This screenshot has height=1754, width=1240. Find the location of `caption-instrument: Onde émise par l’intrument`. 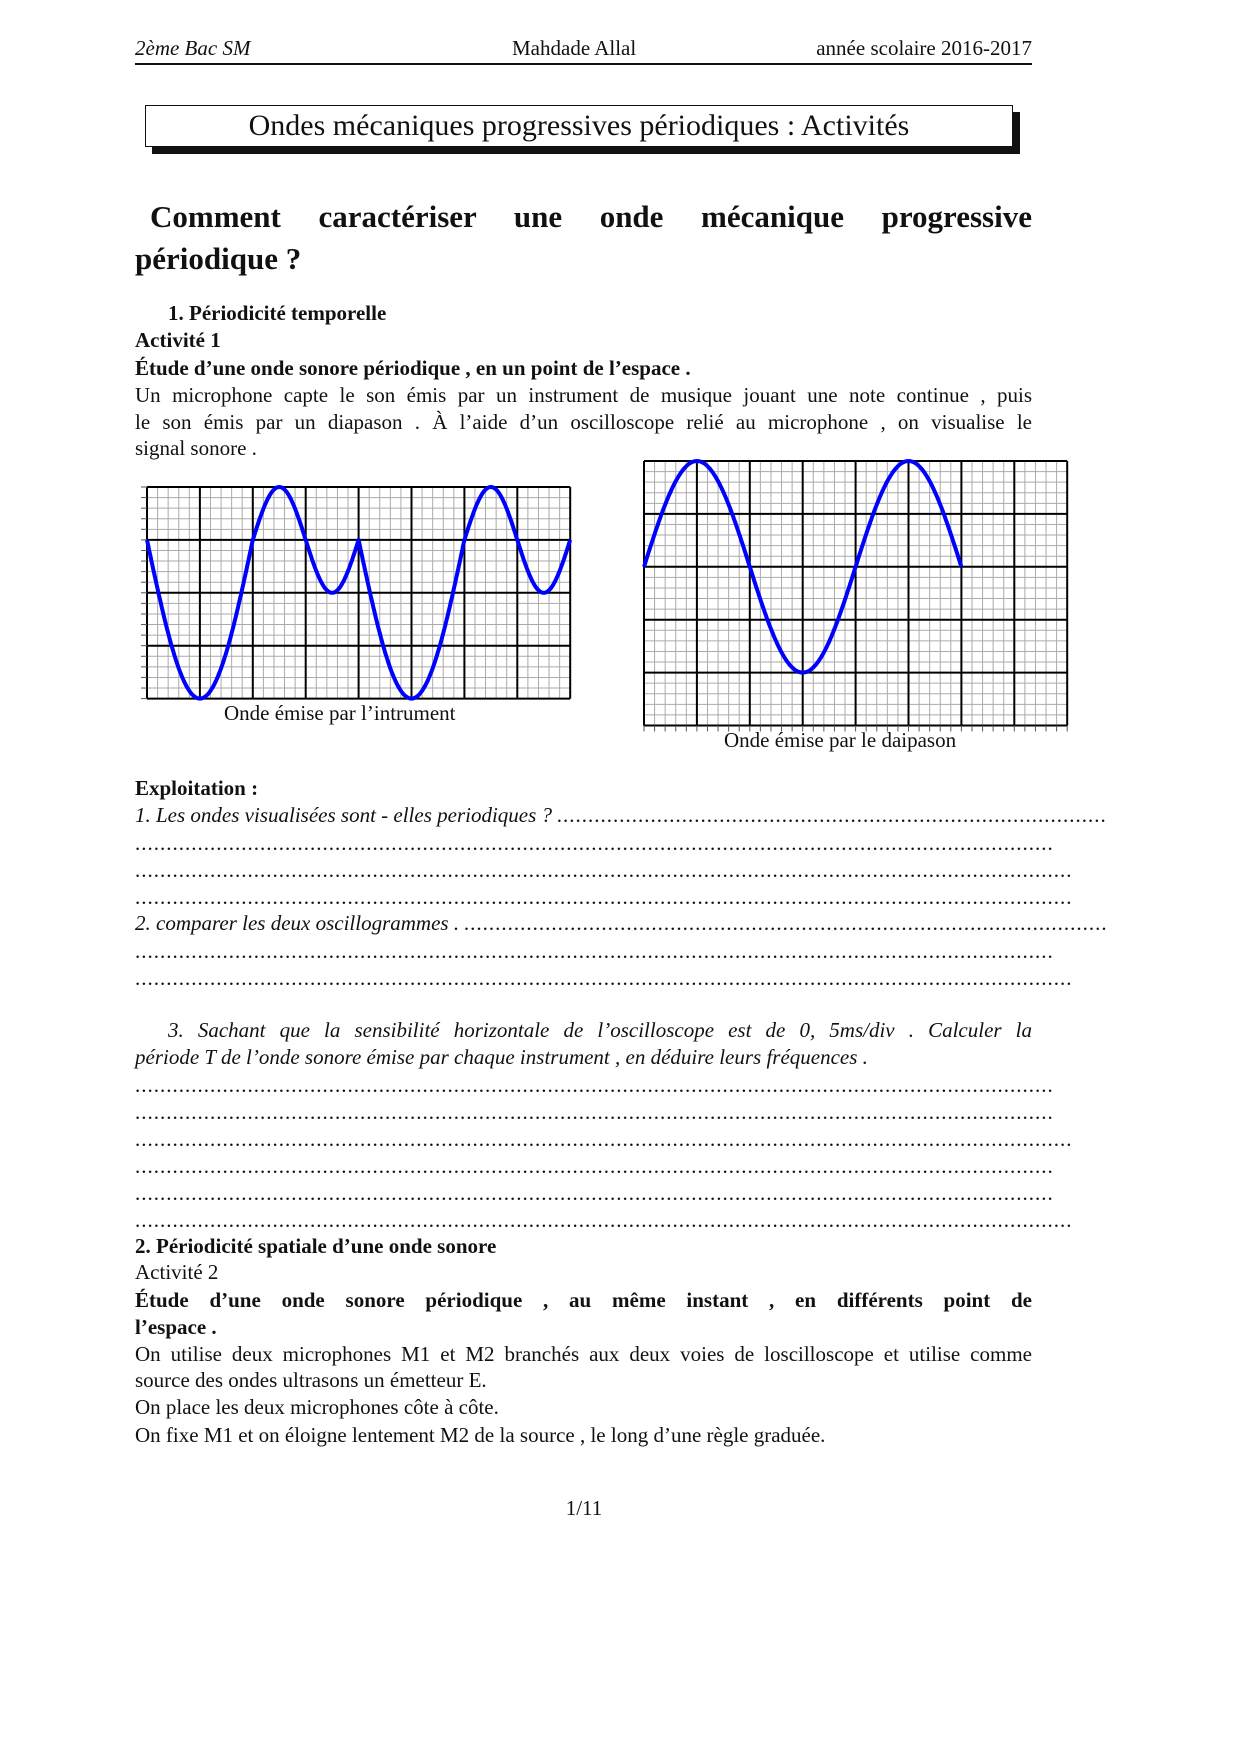

caption-instrument: Onde émise par l’intrument is located at coordinates (340, 713).